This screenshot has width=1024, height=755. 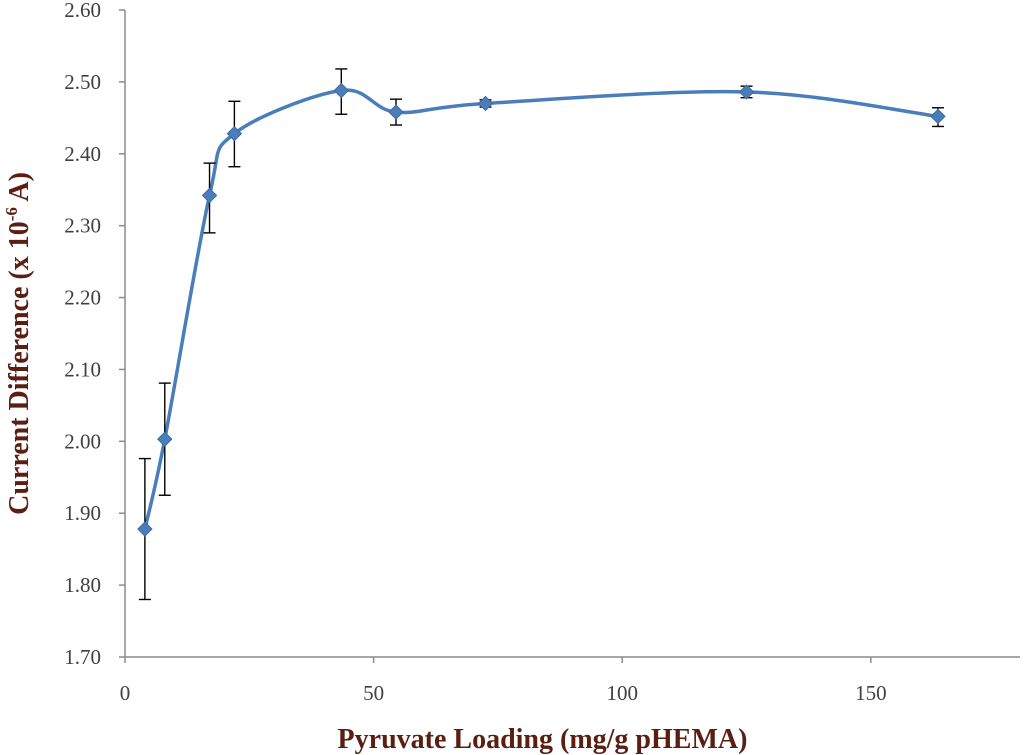 What do you see at coordinates (19, 368) in the screenshot?
I see `y-axis-title-main: Current Difference (x 10` at bounding box center [19, 368].